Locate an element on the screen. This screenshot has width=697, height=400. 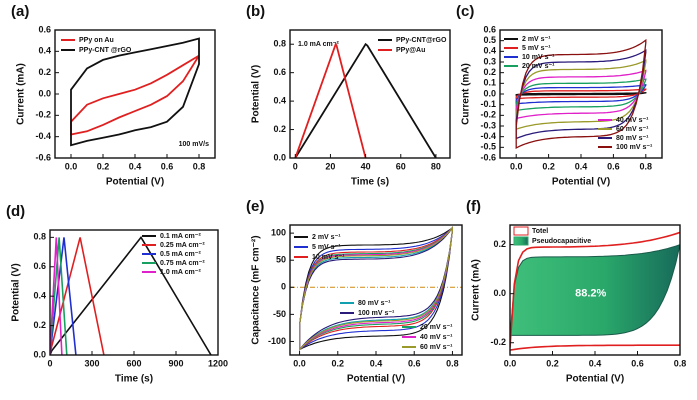
y-tick-label-1: 0.0 is located at coordinates (499, 293).